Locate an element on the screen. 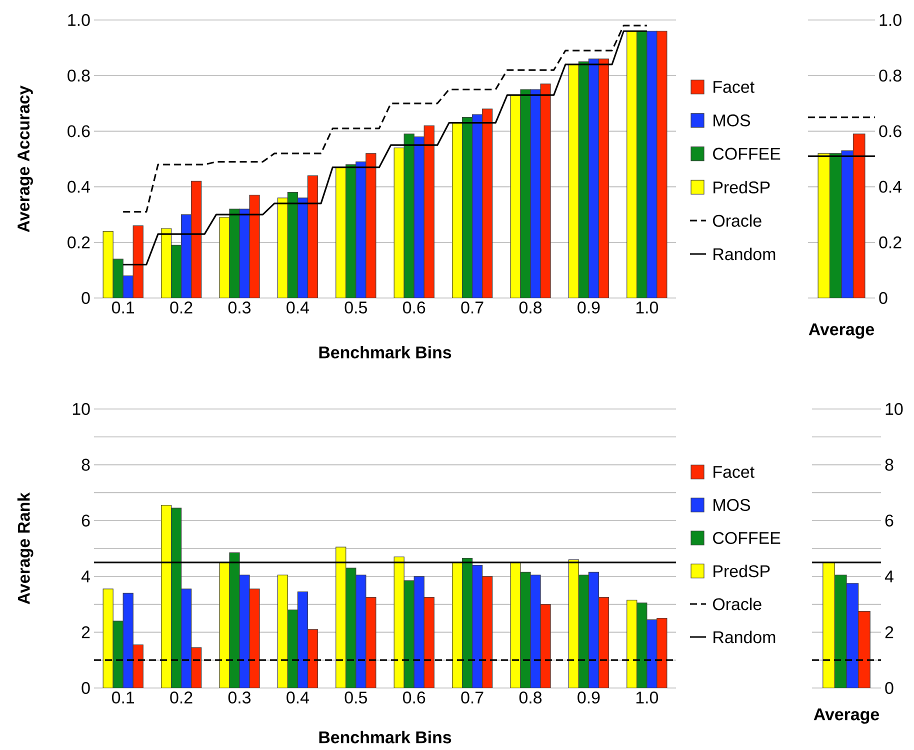  legend-label: MOS is located at coordinates (732, 120).